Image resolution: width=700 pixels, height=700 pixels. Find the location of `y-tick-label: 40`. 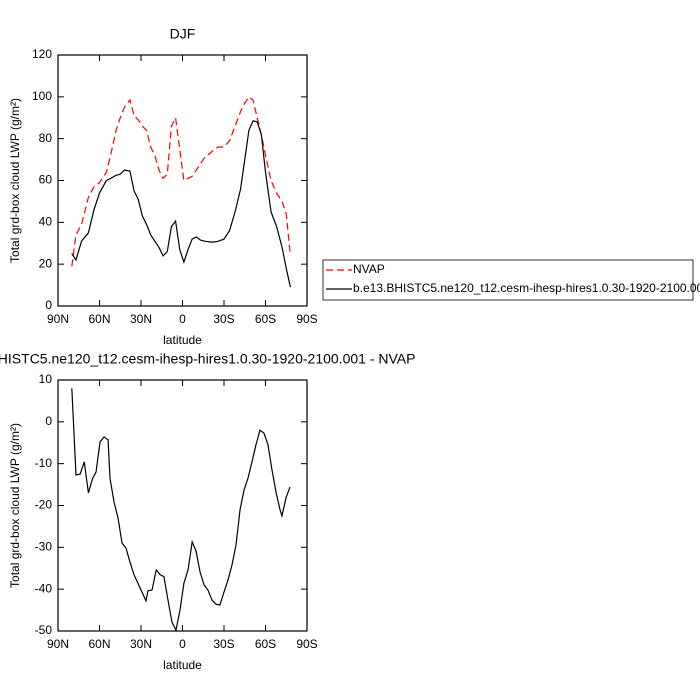

y-tick-label: 40 is located at coordinates (46, 222).